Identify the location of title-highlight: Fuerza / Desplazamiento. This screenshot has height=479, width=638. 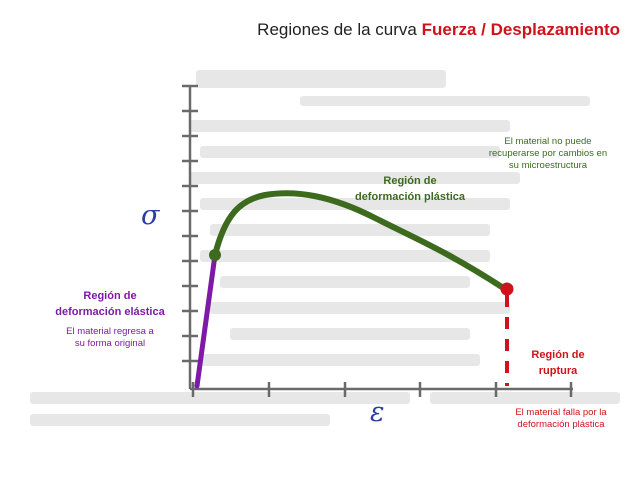
(520, 29).